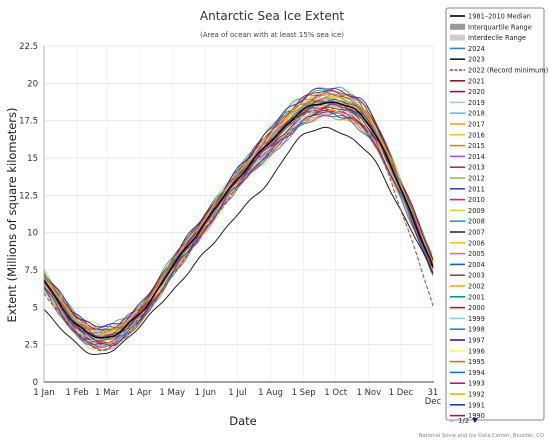 This screenshot has height=445, width=550. I want to click on x-tick-label: 1 Jan, so click(43, 393).